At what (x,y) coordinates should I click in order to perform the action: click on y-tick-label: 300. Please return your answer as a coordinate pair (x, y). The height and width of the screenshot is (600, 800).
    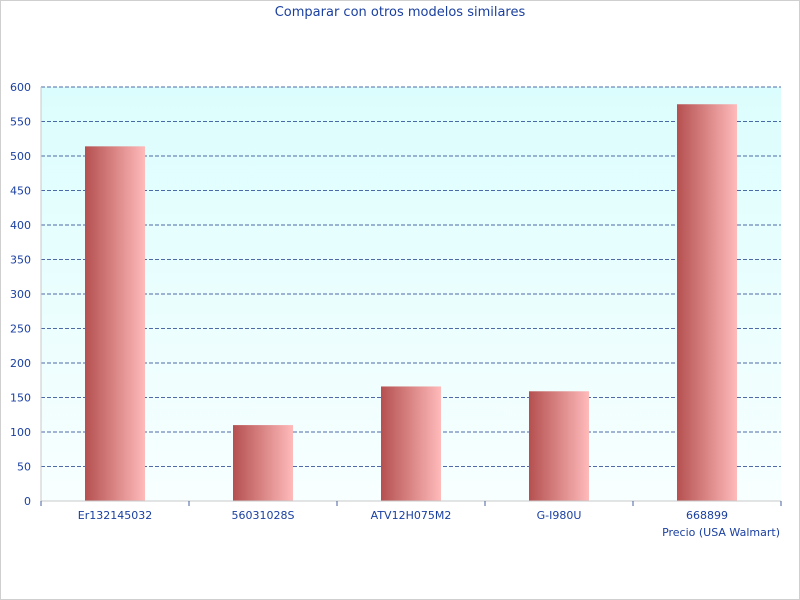
    Looking at the image, I should click on (20, 294).